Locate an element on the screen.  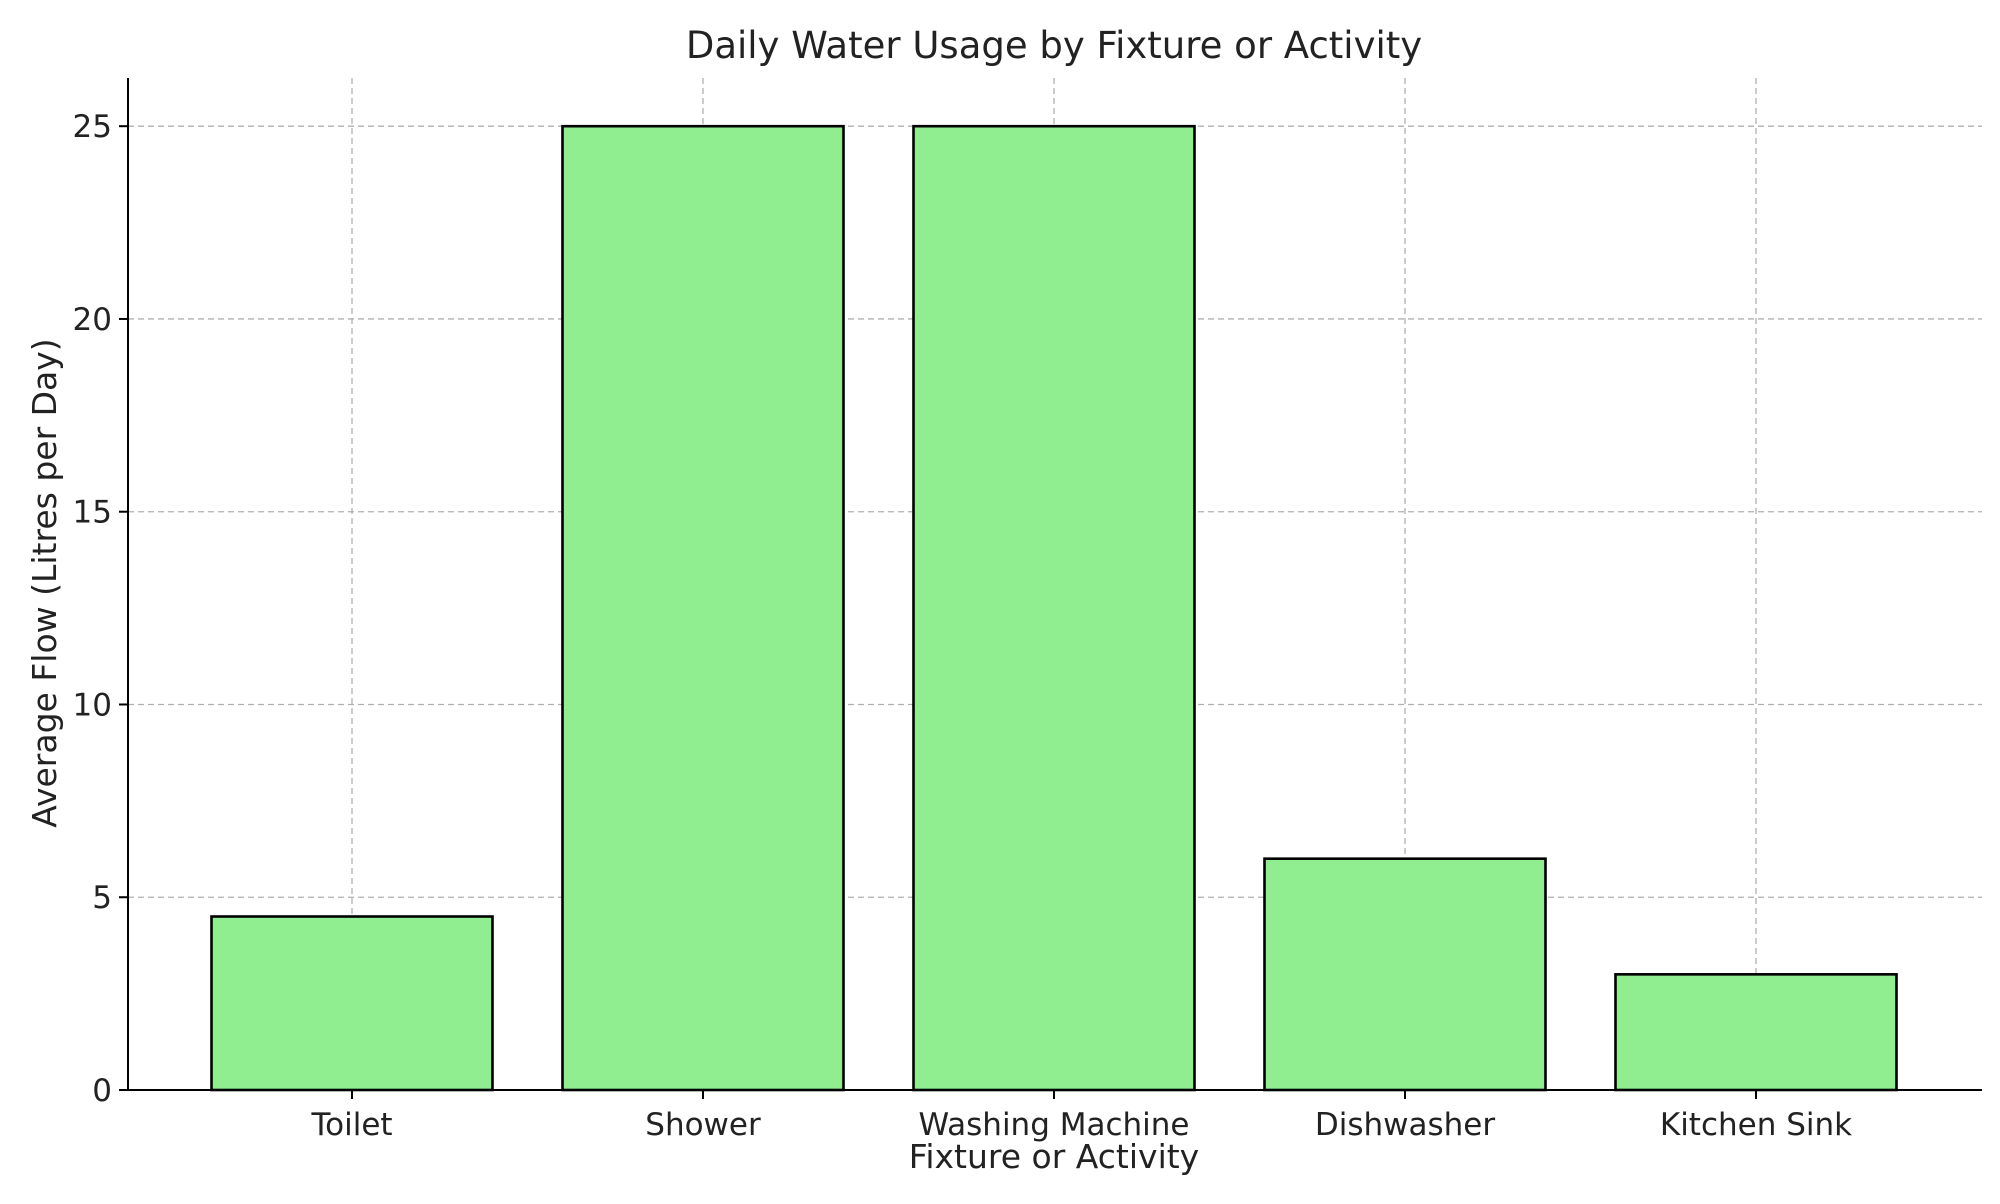
x-tick-label: Toilet is located at coordinates (351, 1125).